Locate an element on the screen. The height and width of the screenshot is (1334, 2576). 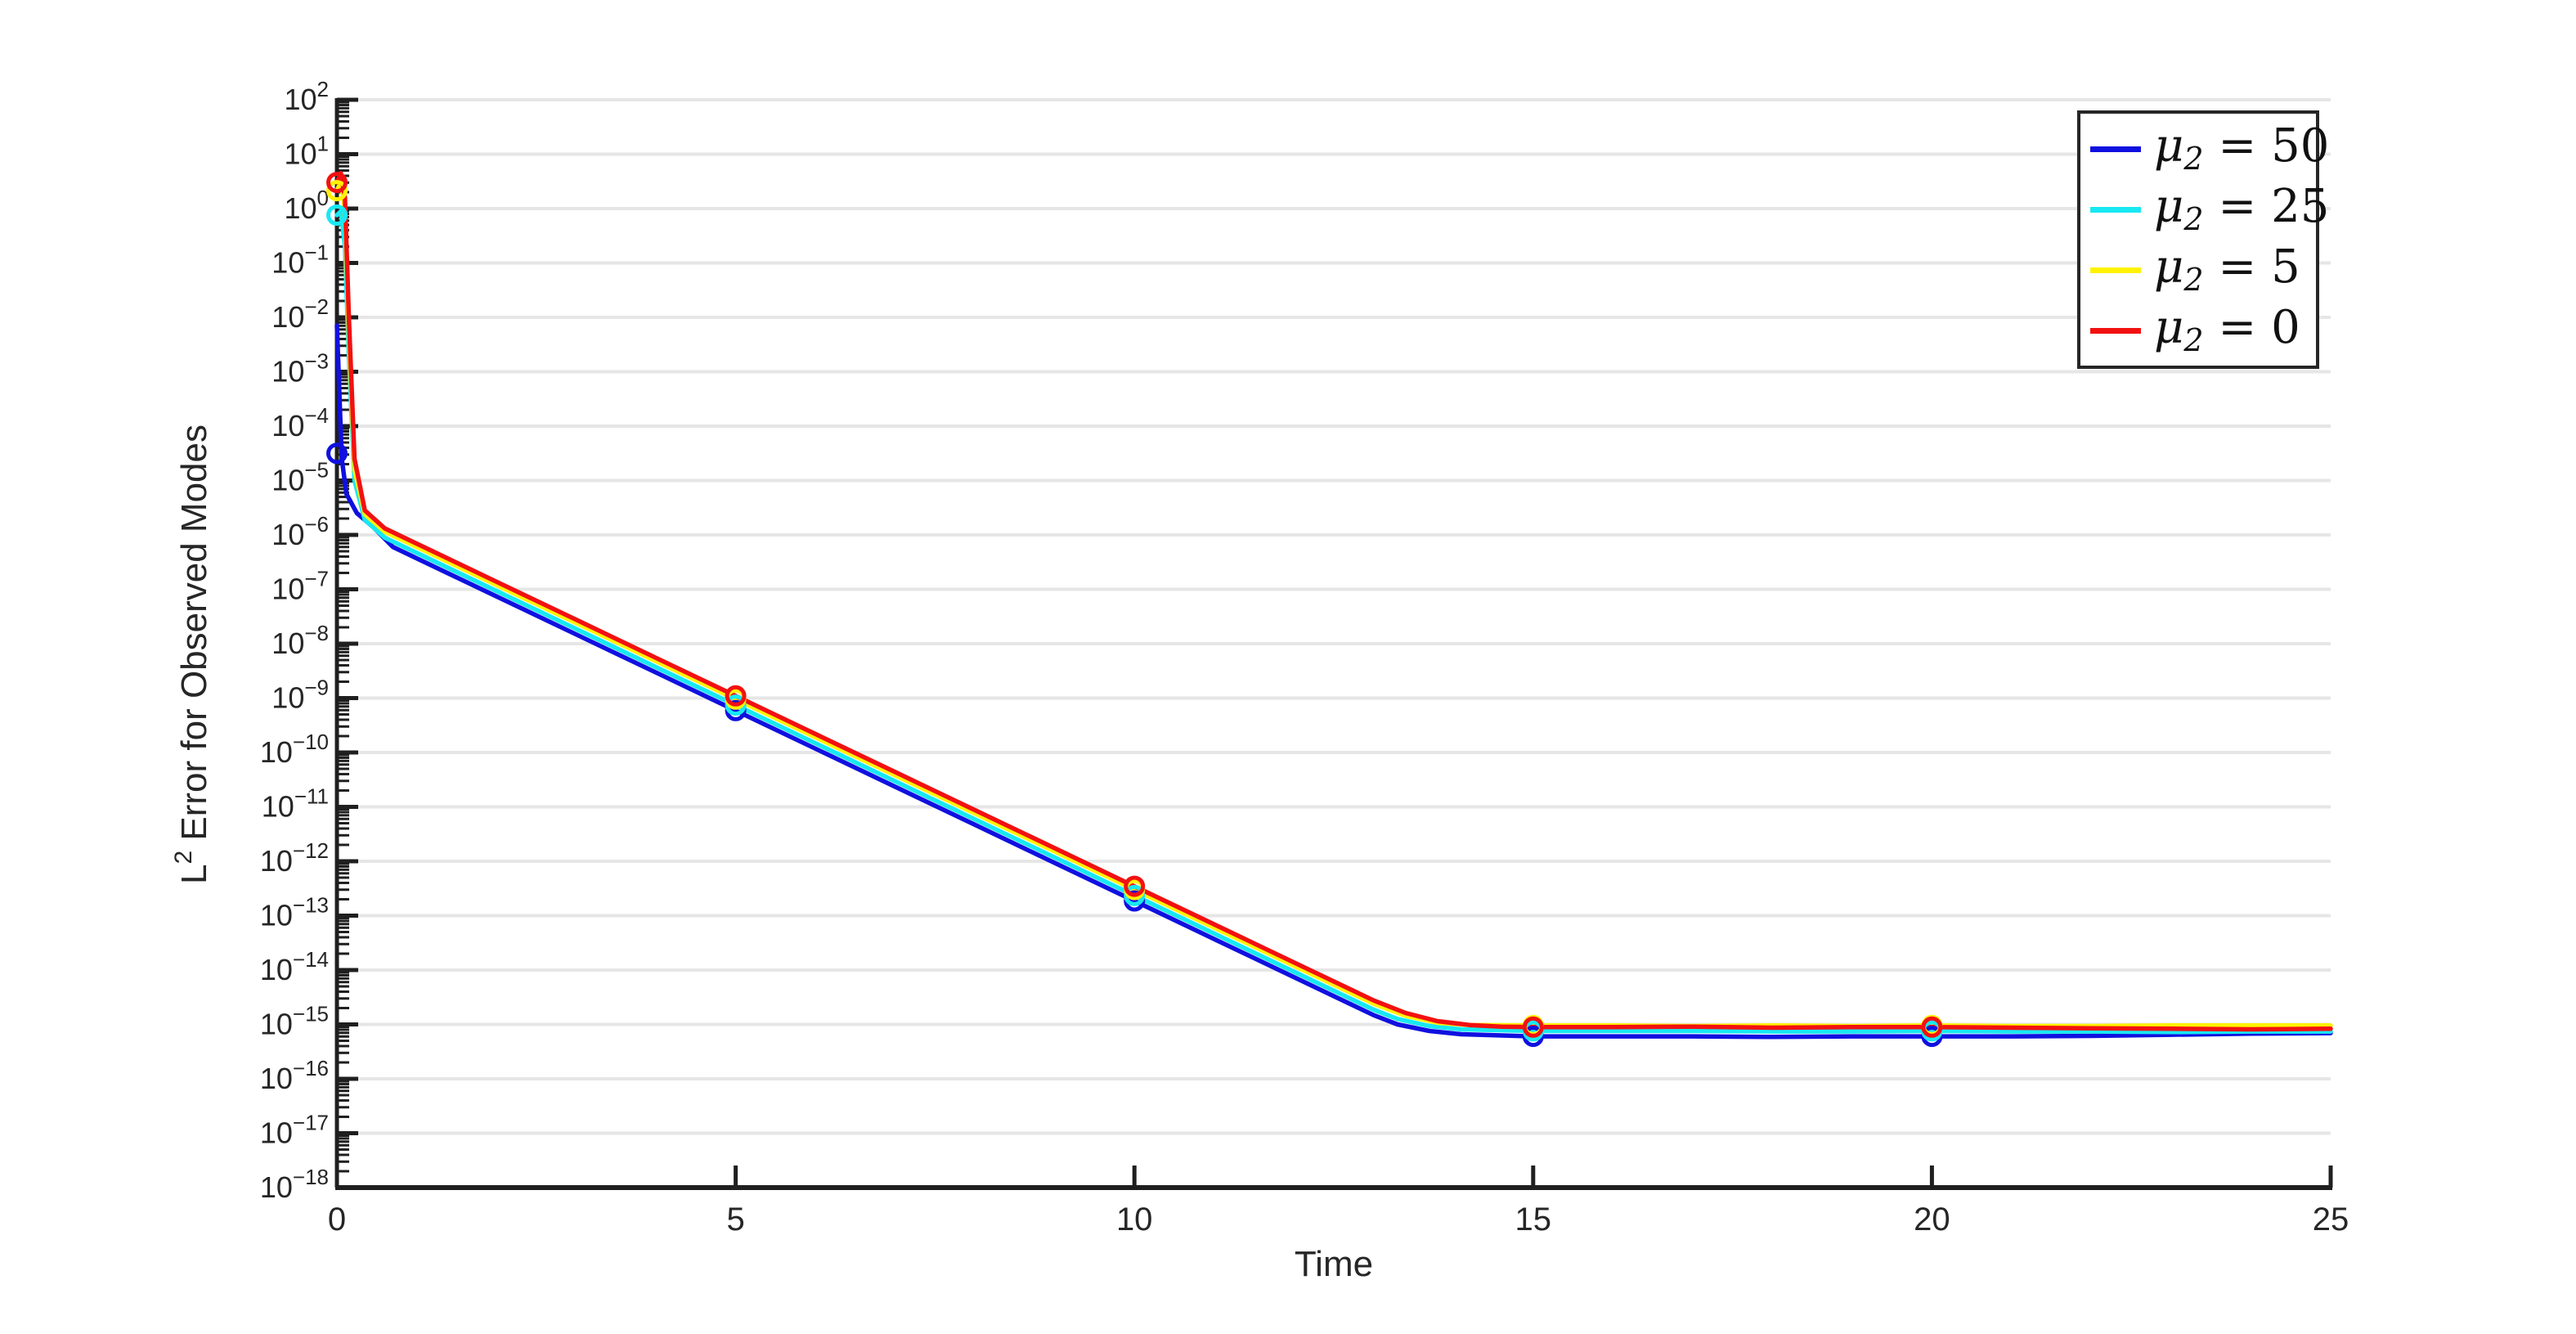
y-tick-label: 10⁻⁴ is located at coordinates (300, 422).